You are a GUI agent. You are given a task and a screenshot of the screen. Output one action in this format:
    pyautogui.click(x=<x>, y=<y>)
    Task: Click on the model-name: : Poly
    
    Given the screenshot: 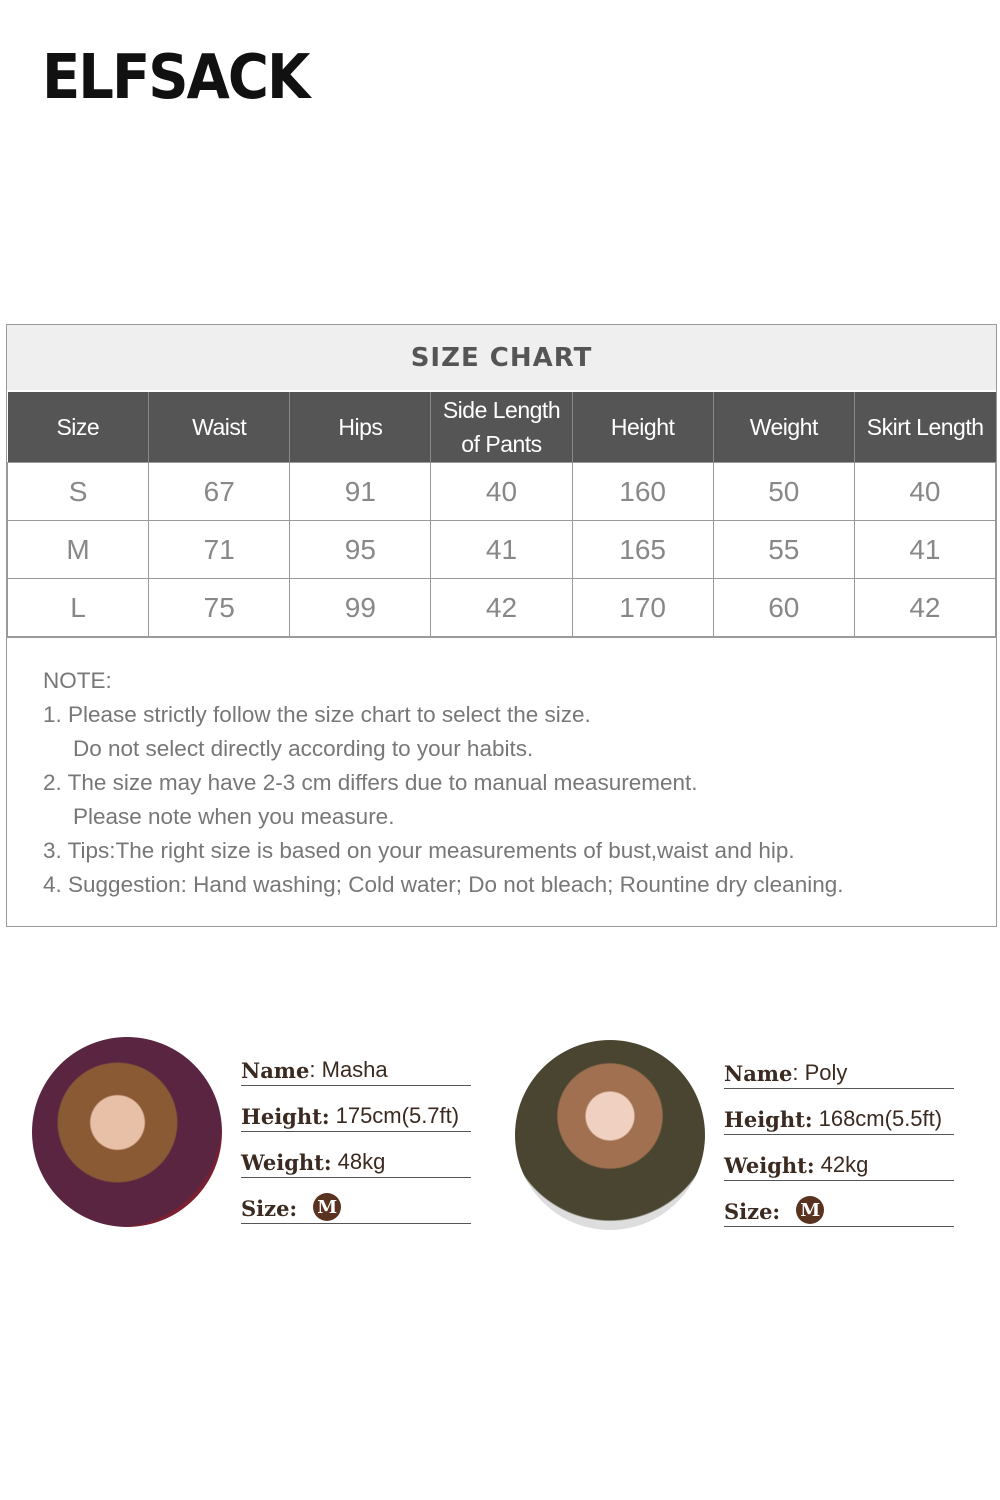 What is the action you would take?
    pyautogui.click(x=820, y=1072)
    